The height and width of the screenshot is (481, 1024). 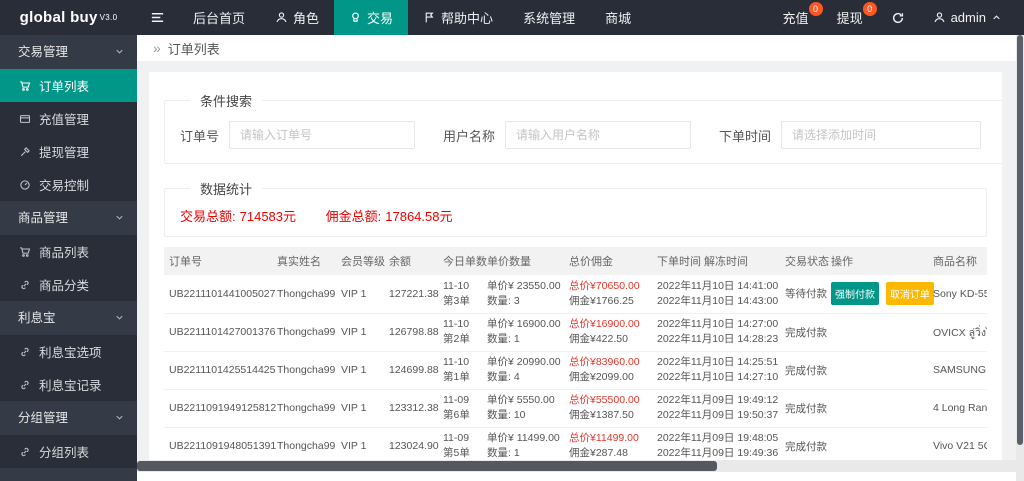 What do you see at coordinates (745, 136) in the screenshot?
I see `order-time-label: 下单时间` at bounding box center [745, 136].